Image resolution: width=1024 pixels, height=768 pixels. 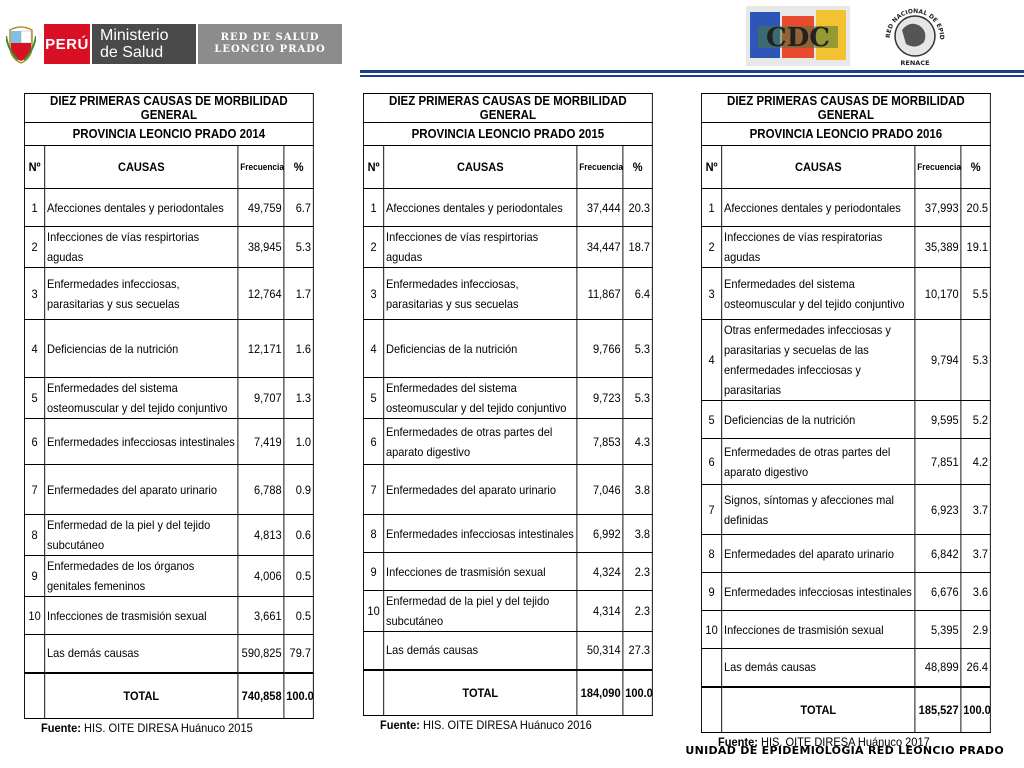 What do you see at coordinates (600, 293) in the screenshot?
I see `row-frequency: 11,867` at bounding box center [600, 293].